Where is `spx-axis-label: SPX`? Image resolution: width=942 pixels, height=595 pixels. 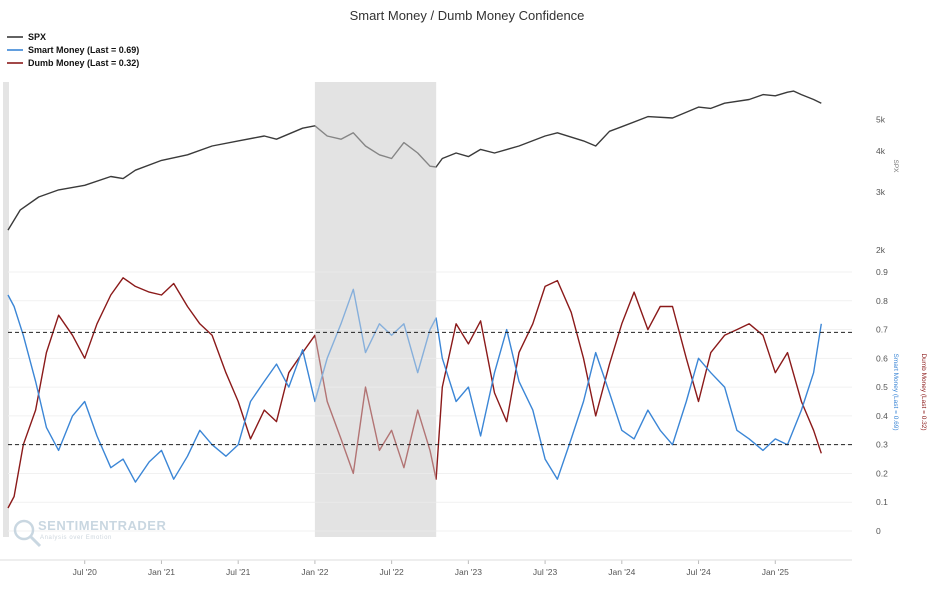 spx-axis-label: SPX is located at coordinates (895, 166).